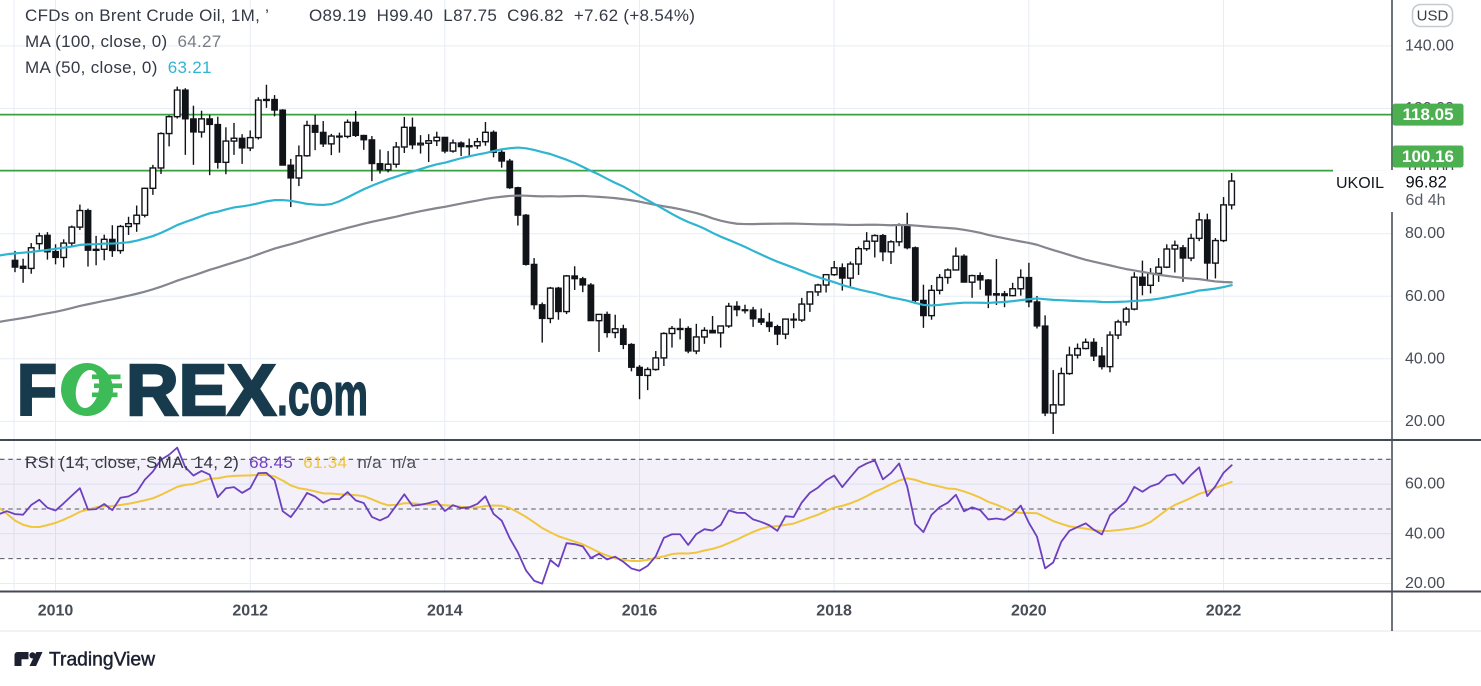 The image size is (1481, 686). Describe the element at coordinates (834, 611) in the screenshot. I see `svg-text: 2018` at that location.